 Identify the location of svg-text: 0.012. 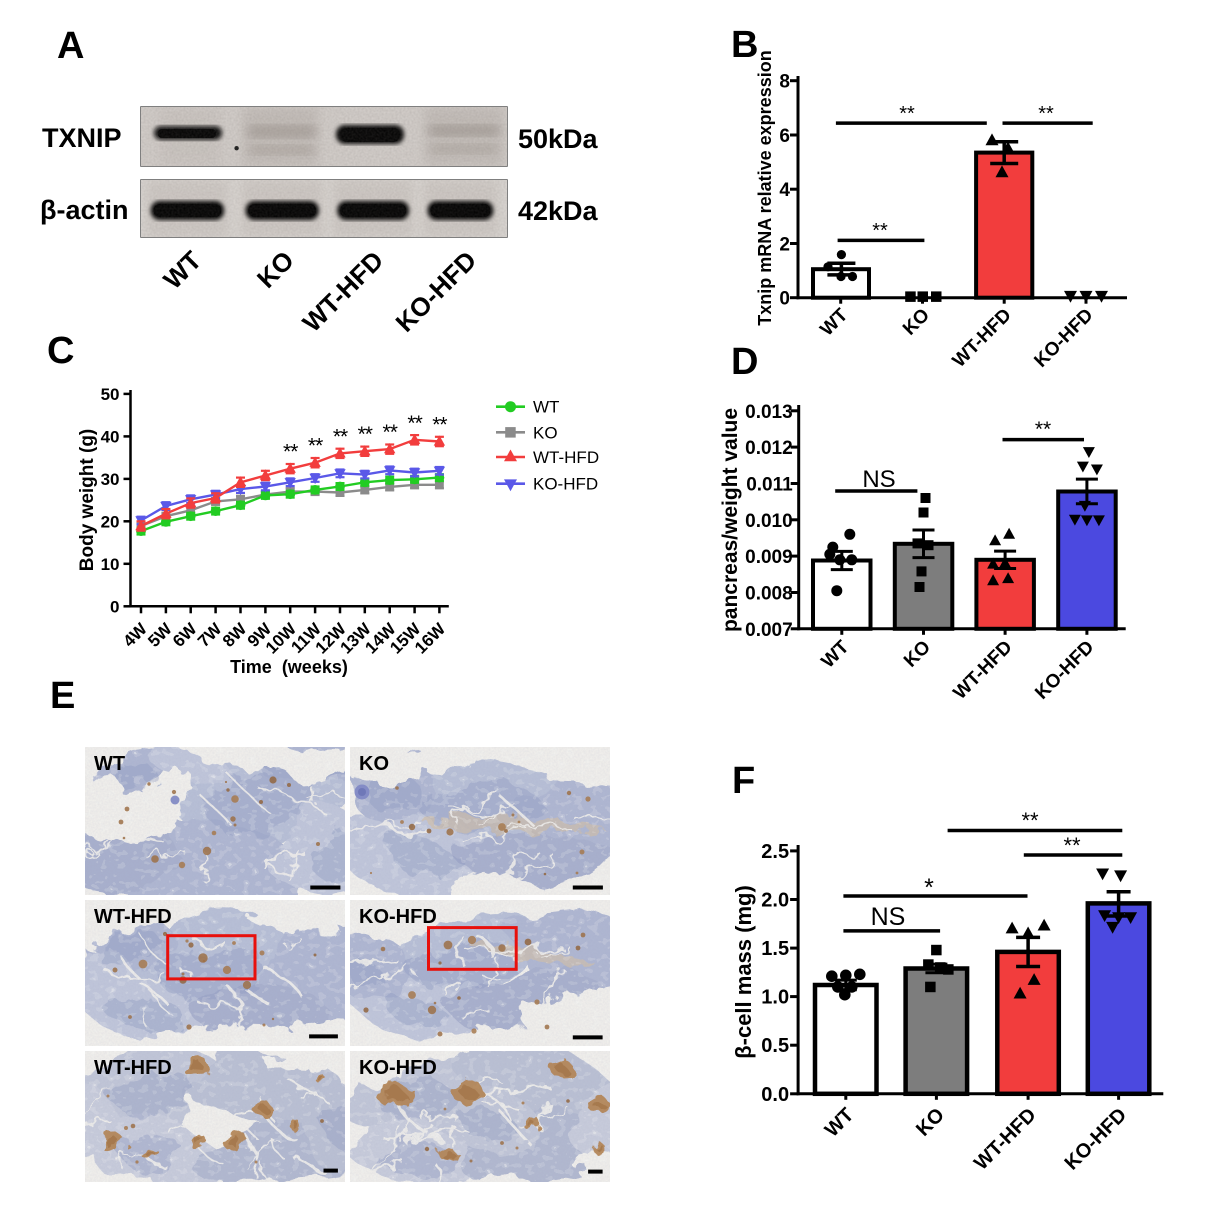
(769, 448).